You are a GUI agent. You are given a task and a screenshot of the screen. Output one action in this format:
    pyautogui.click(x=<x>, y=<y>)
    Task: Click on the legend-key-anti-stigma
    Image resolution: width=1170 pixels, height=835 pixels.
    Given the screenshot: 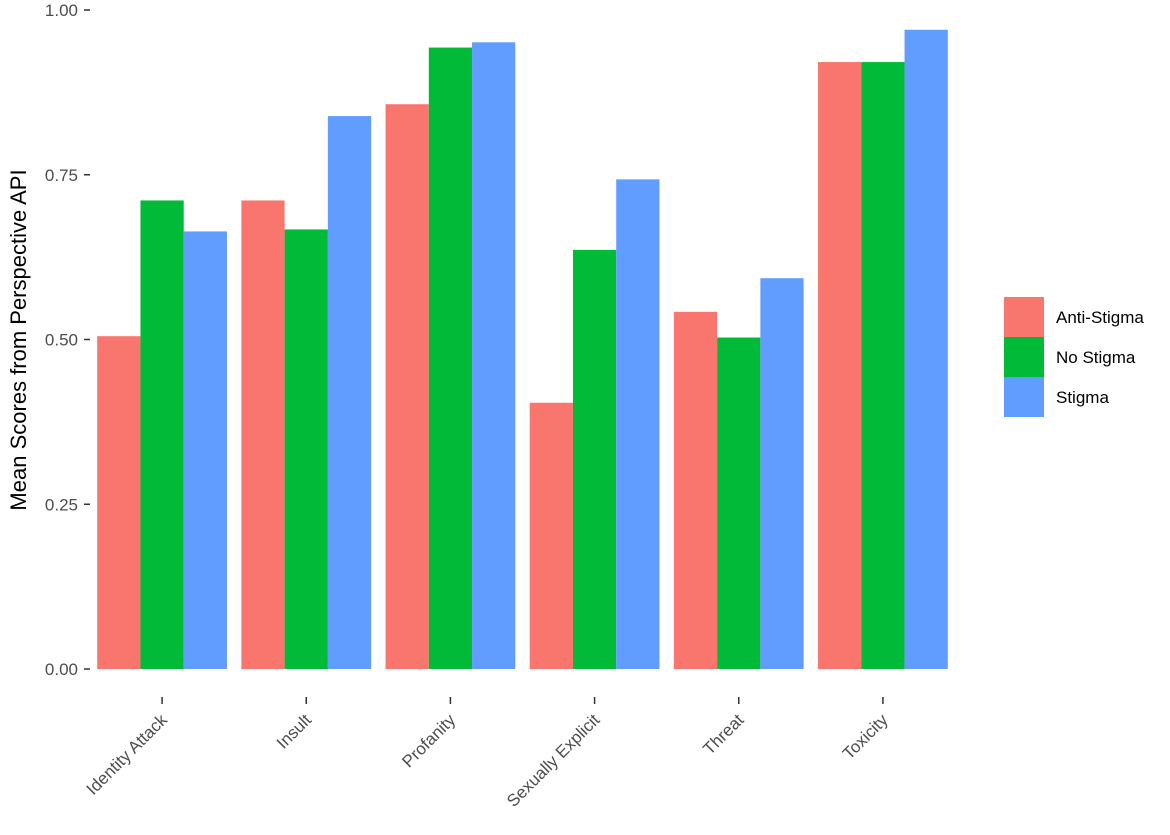 What is the action you would take?
    pyautogui.click(x=1024, y=317)
    